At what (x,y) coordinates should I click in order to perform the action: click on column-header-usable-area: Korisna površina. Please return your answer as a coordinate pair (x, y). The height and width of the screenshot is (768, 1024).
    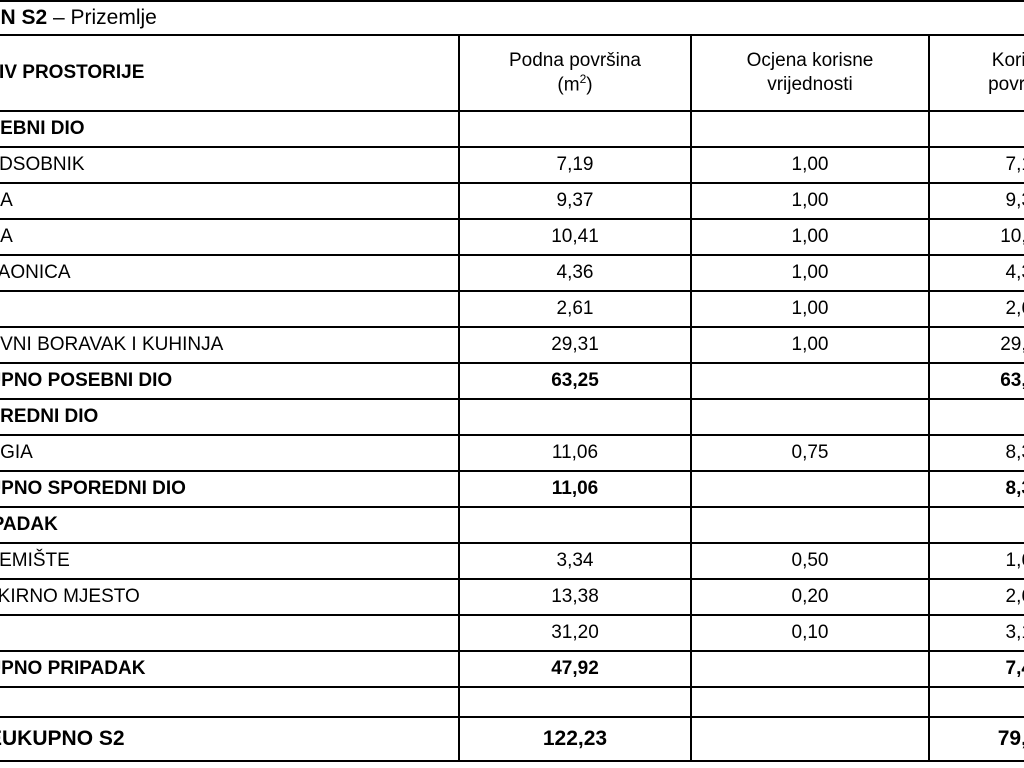
    Looking at the image, I should click on (975, 73).